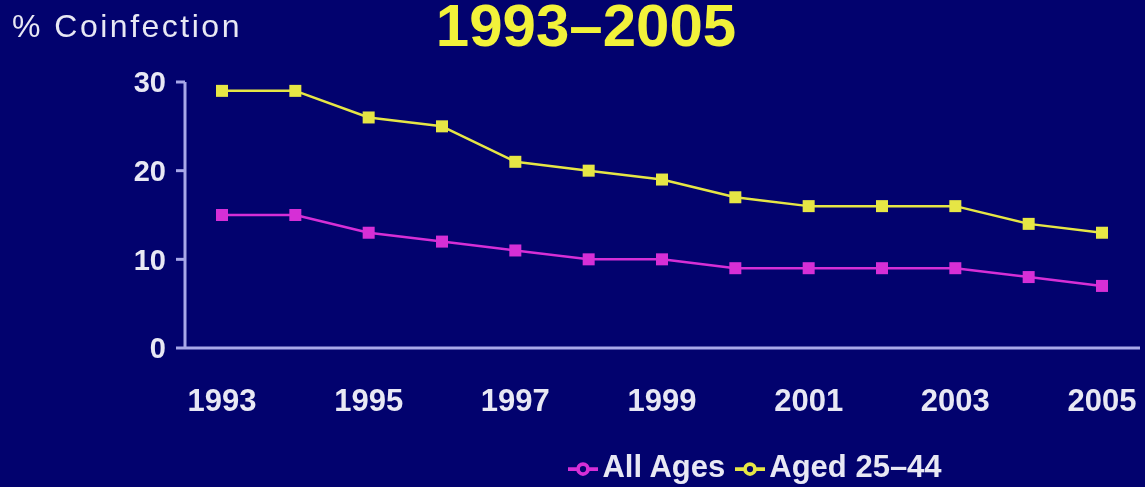 The image size is (1145, 487). I want to click on legend-label: Aged 25–44, so click(855, 466).